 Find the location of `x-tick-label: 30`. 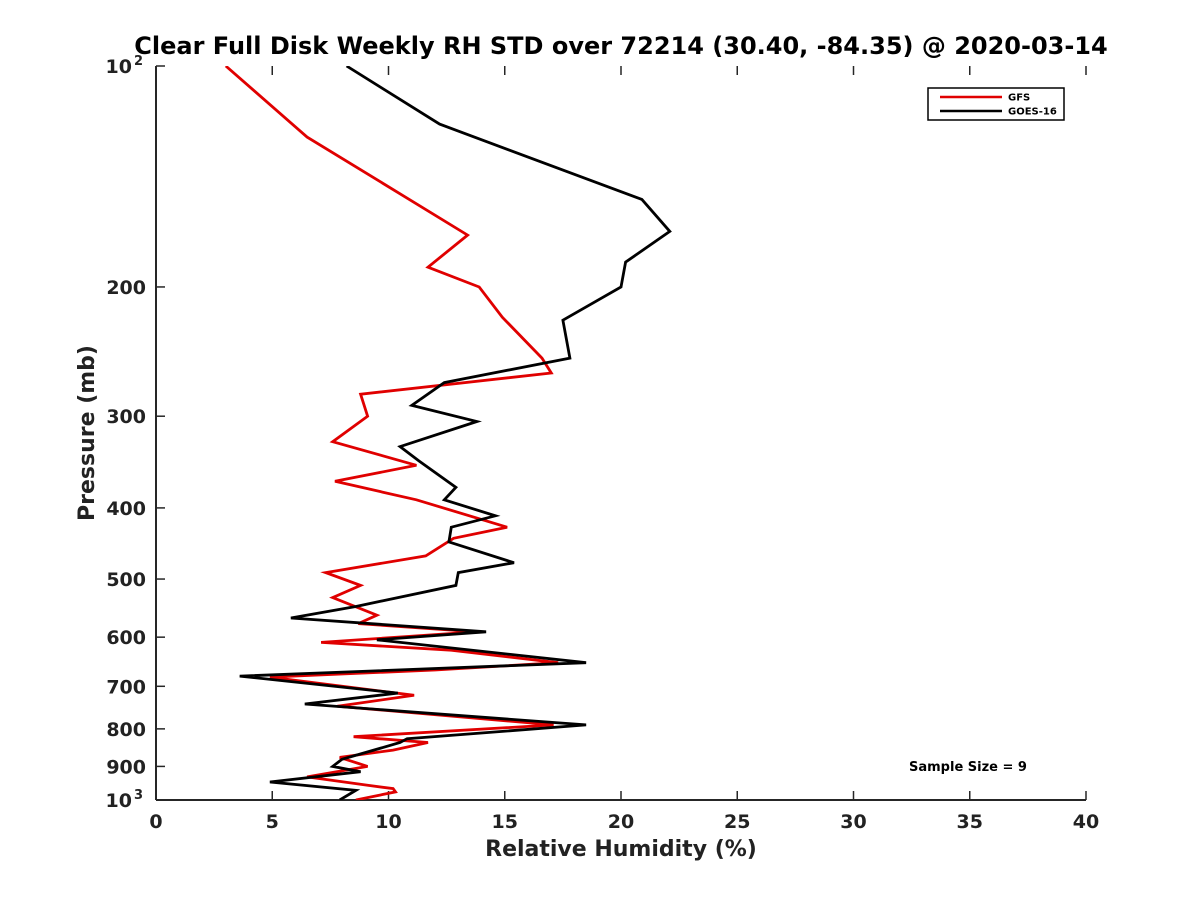

x-tick-label: 30 is located at coordinates (853, 822).